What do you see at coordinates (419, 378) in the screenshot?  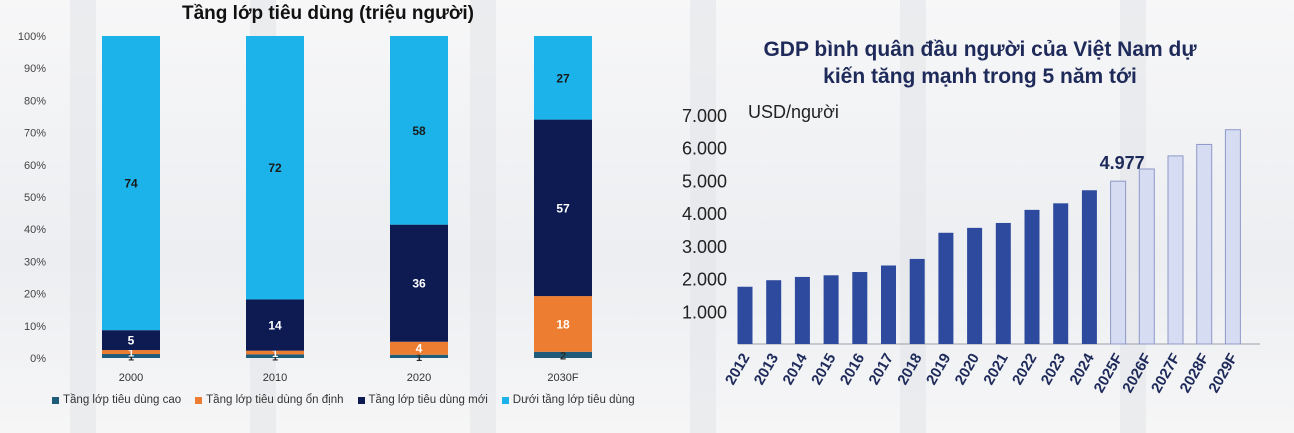 I see `left-xtick-label: 2020` at bounding box center [419, 378].